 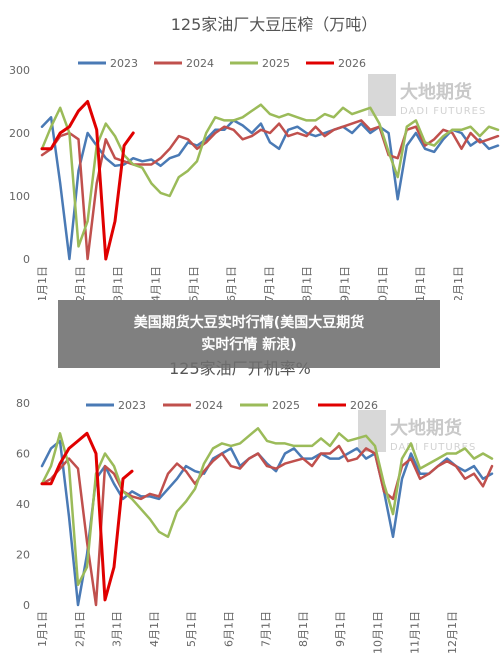 I want to click on y-tick-label: 100, so click(x=19, y=196).